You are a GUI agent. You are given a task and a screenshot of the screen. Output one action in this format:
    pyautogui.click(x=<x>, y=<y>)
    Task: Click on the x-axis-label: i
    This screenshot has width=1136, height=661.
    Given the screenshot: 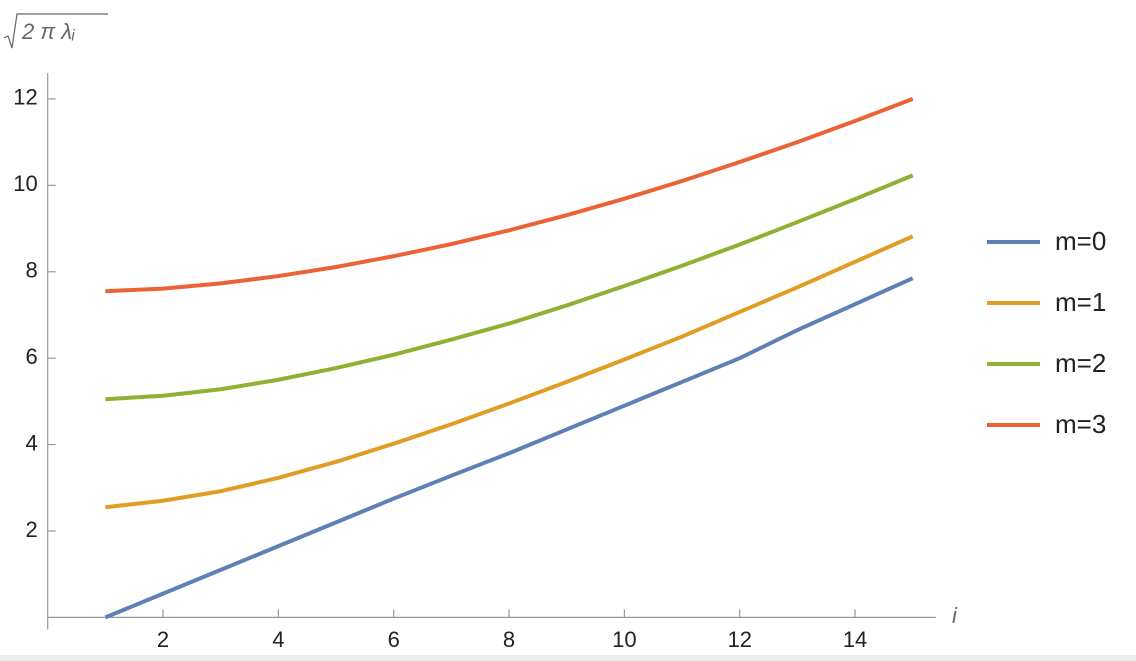 What is the action you would take?
    pyautogui.click(x=955, y=615)
    